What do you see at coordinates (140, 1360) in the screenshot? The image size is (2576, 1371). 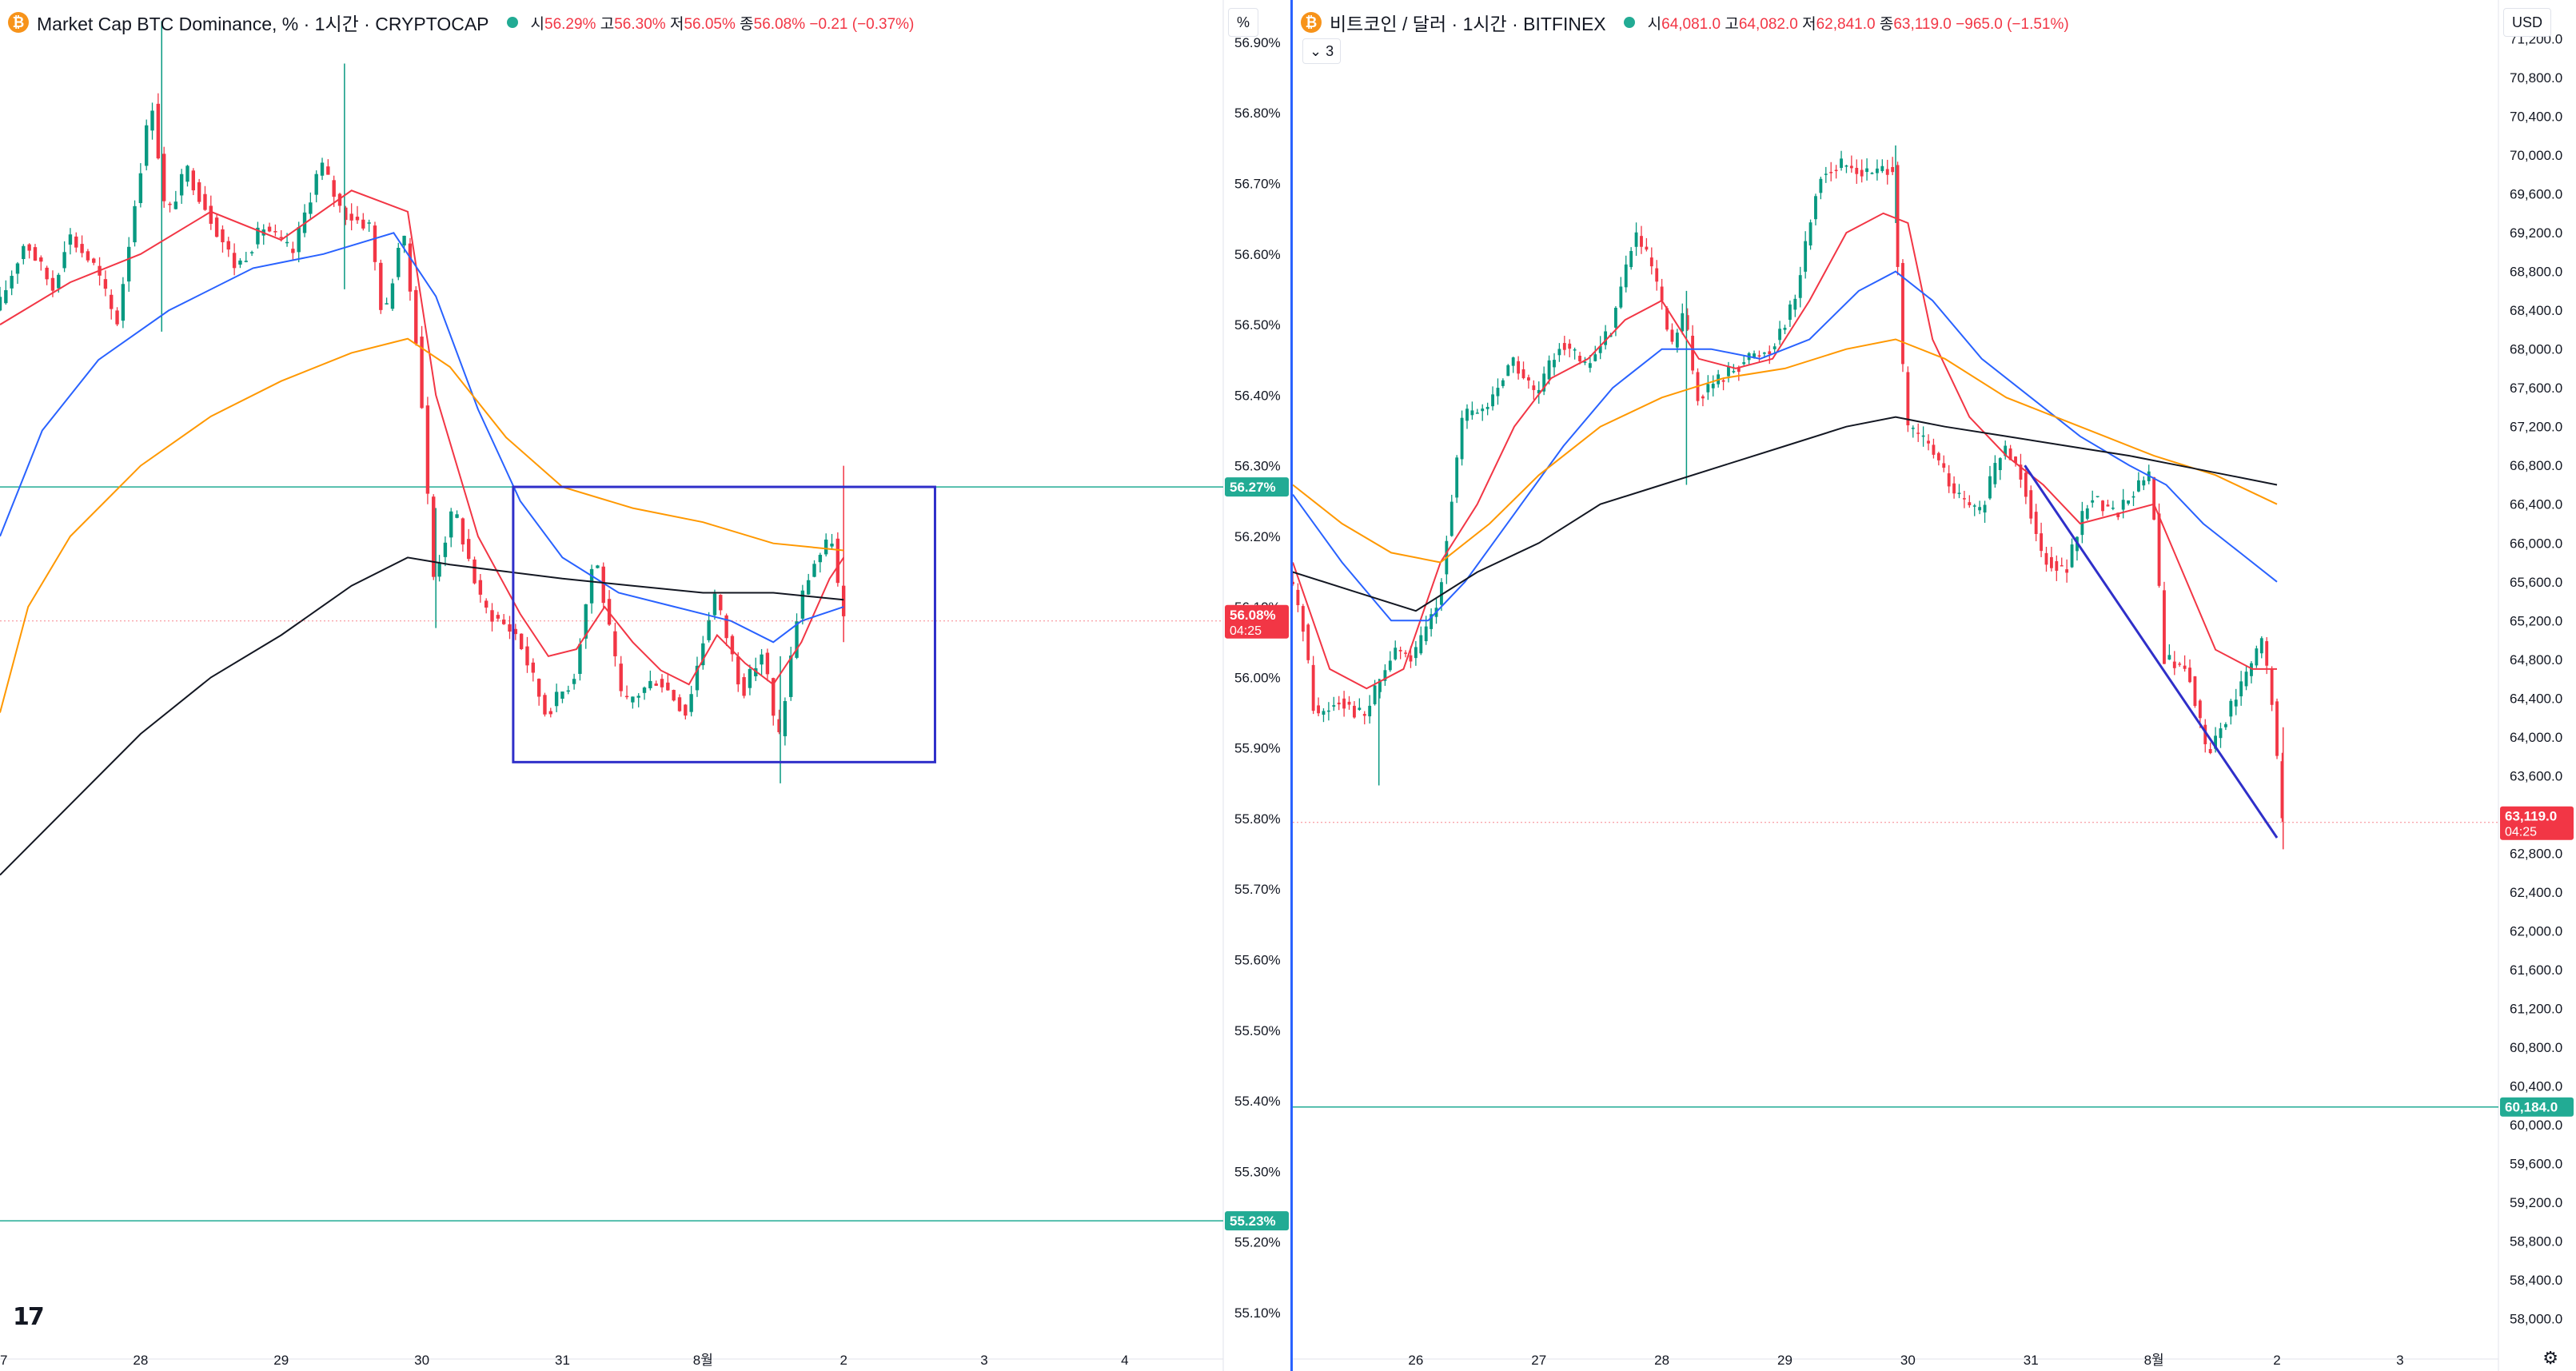 I see `time-tick-label: 28` at bounding box center [140, 1360].